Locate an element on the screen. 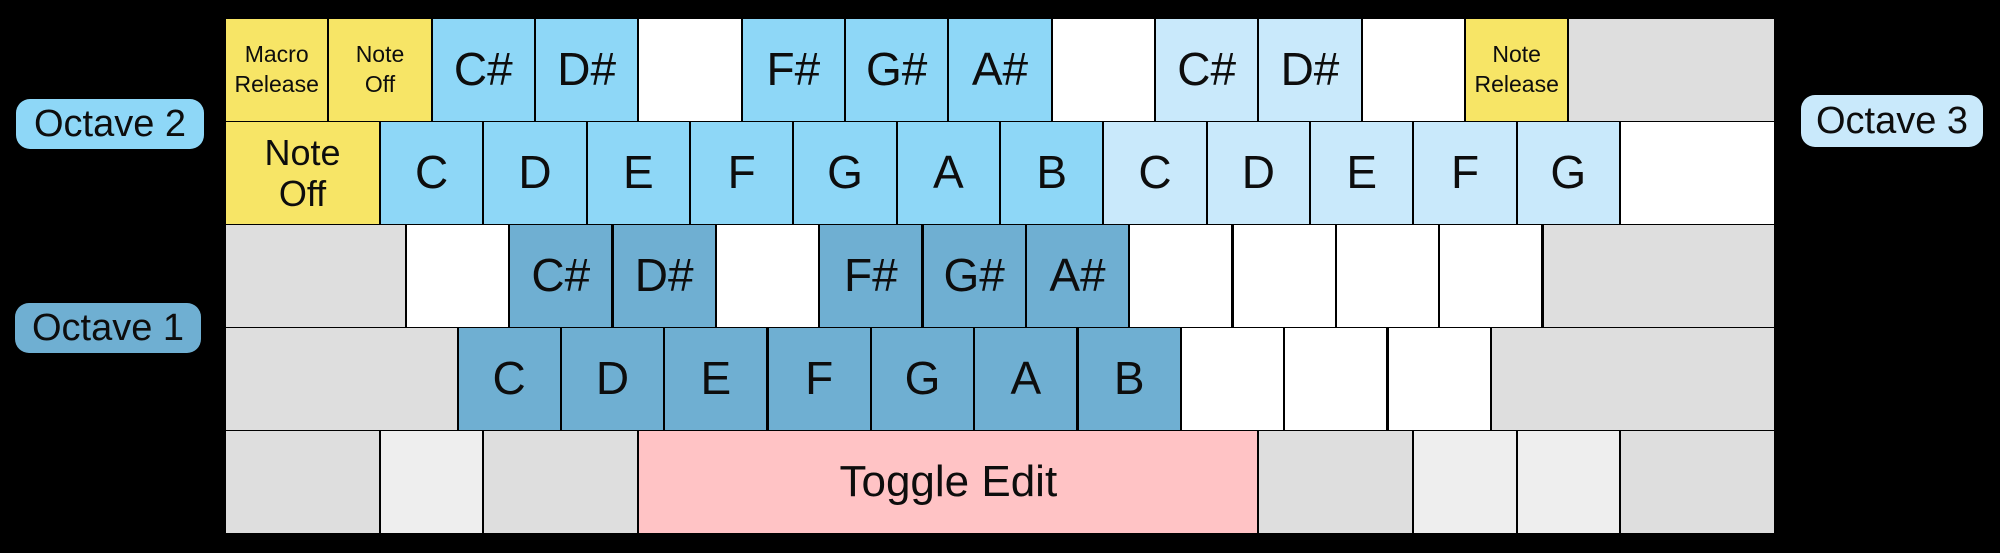 This screenshot has height=553, width=2000. key-c-sharp-octave1: C# is located at coordinates (561, 276).